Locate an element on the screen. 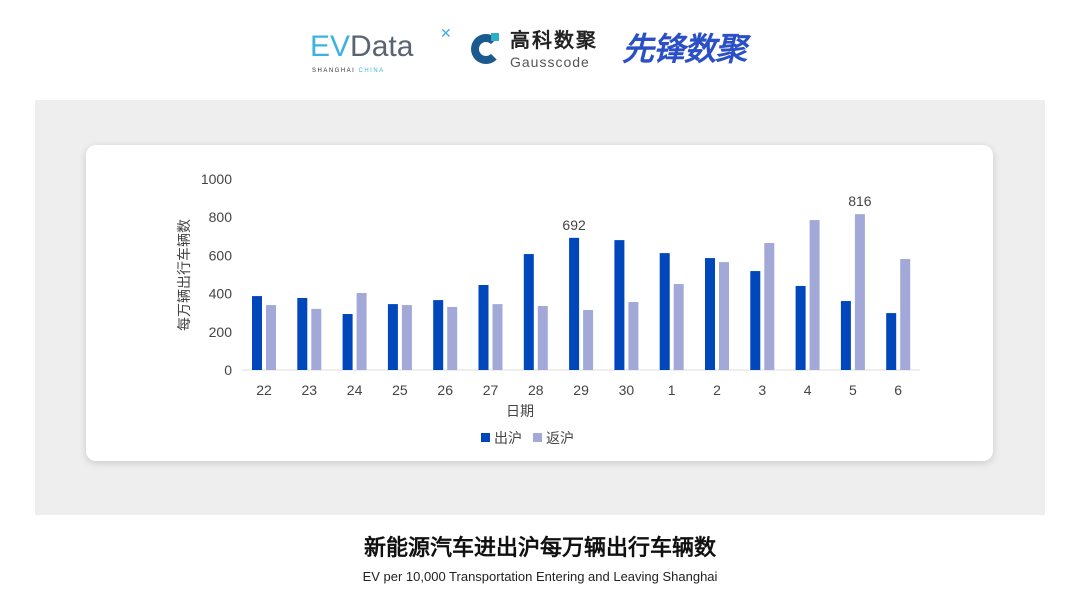  x-tick-label: 6 is located at coordinates (898, 390).